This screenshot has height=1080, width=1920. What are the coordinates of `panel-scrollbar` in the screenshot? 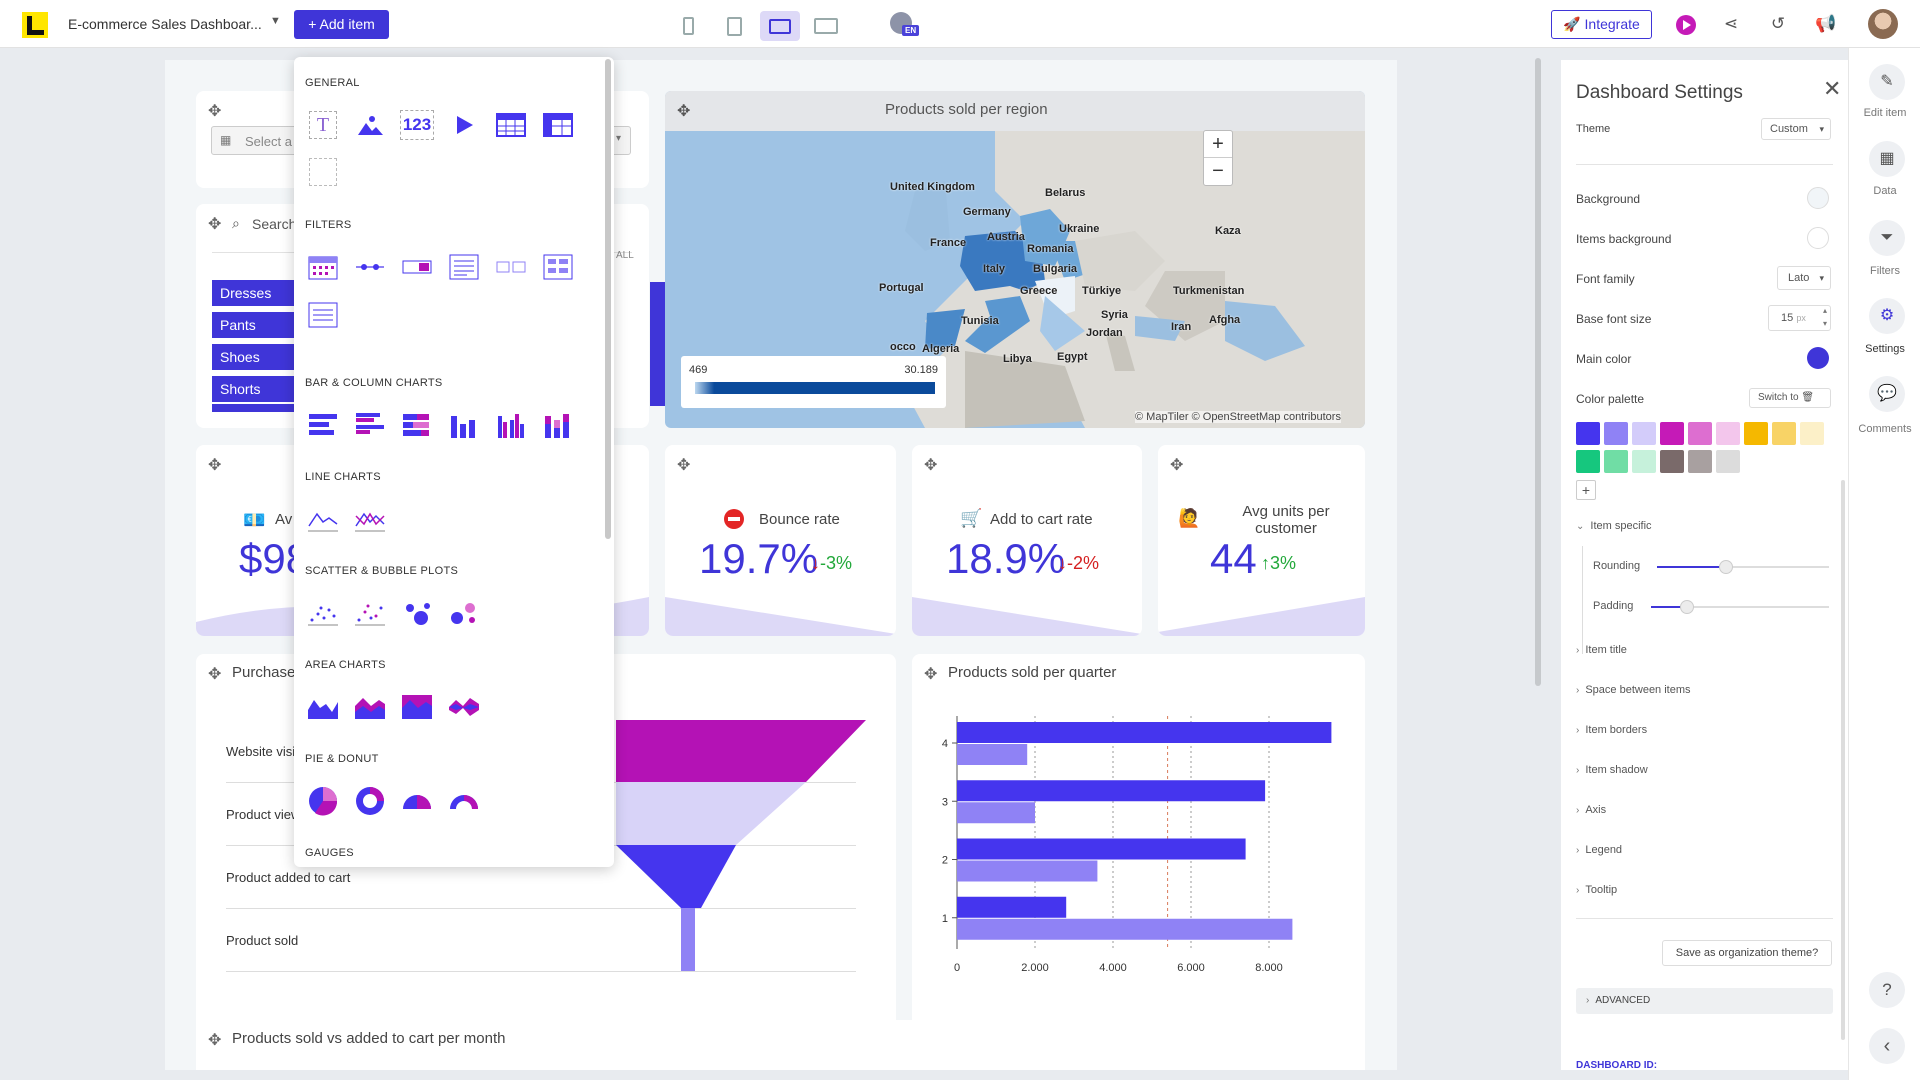 It's located at (1843, 760).